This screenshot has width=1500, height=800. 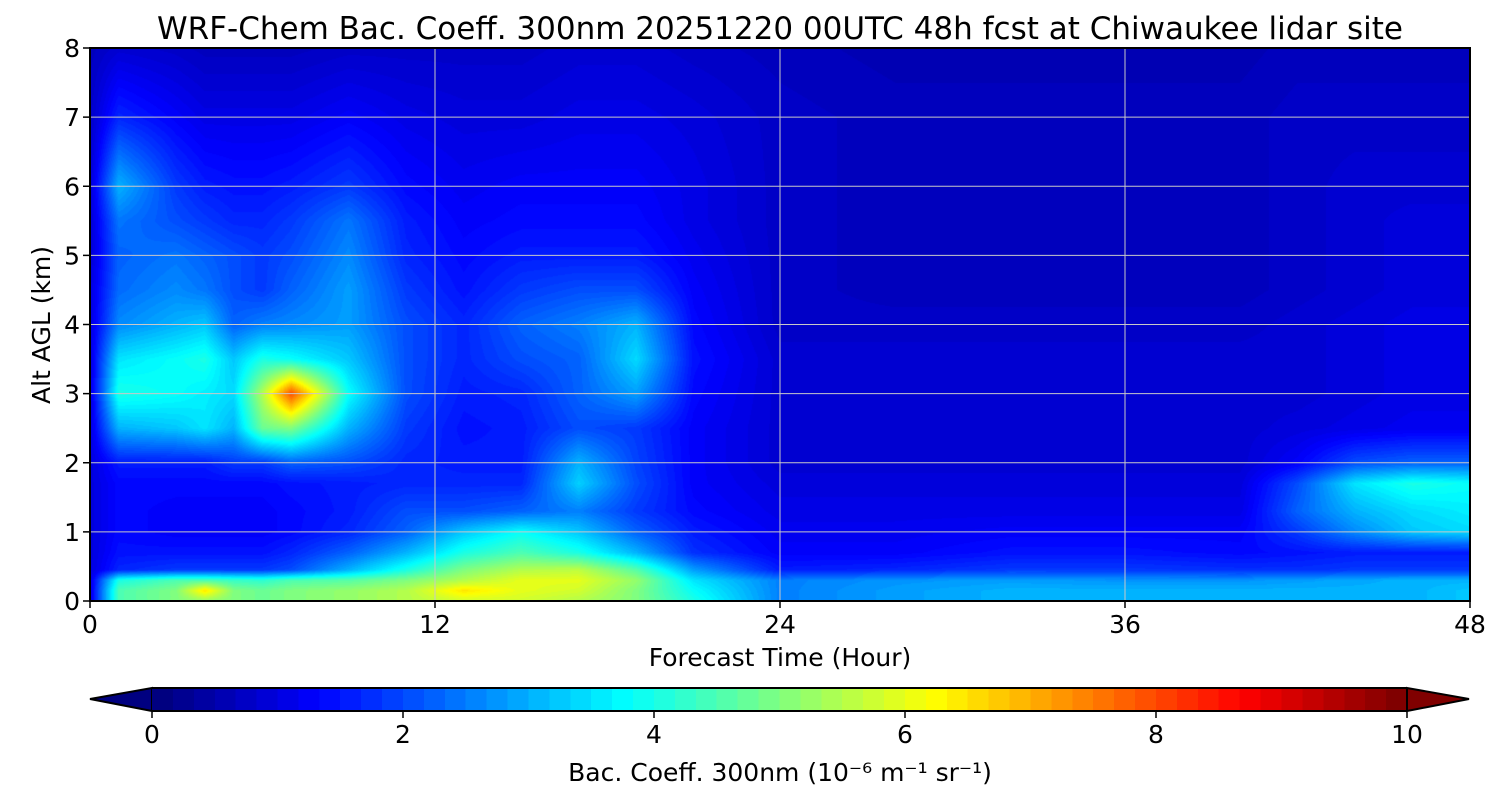 What do you see at coordinates (435, 624) in the screenshot?
I see `x-tick-label: 12` at bounding box center [435, 624].